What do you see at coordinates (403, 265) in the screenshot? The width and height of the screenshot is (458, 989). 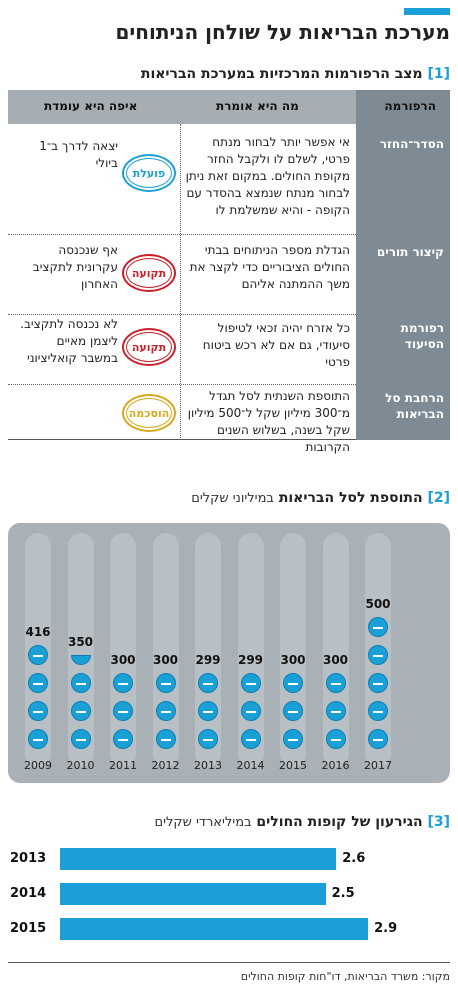 I see `reform-column-band` at bounding box center [403, 265].